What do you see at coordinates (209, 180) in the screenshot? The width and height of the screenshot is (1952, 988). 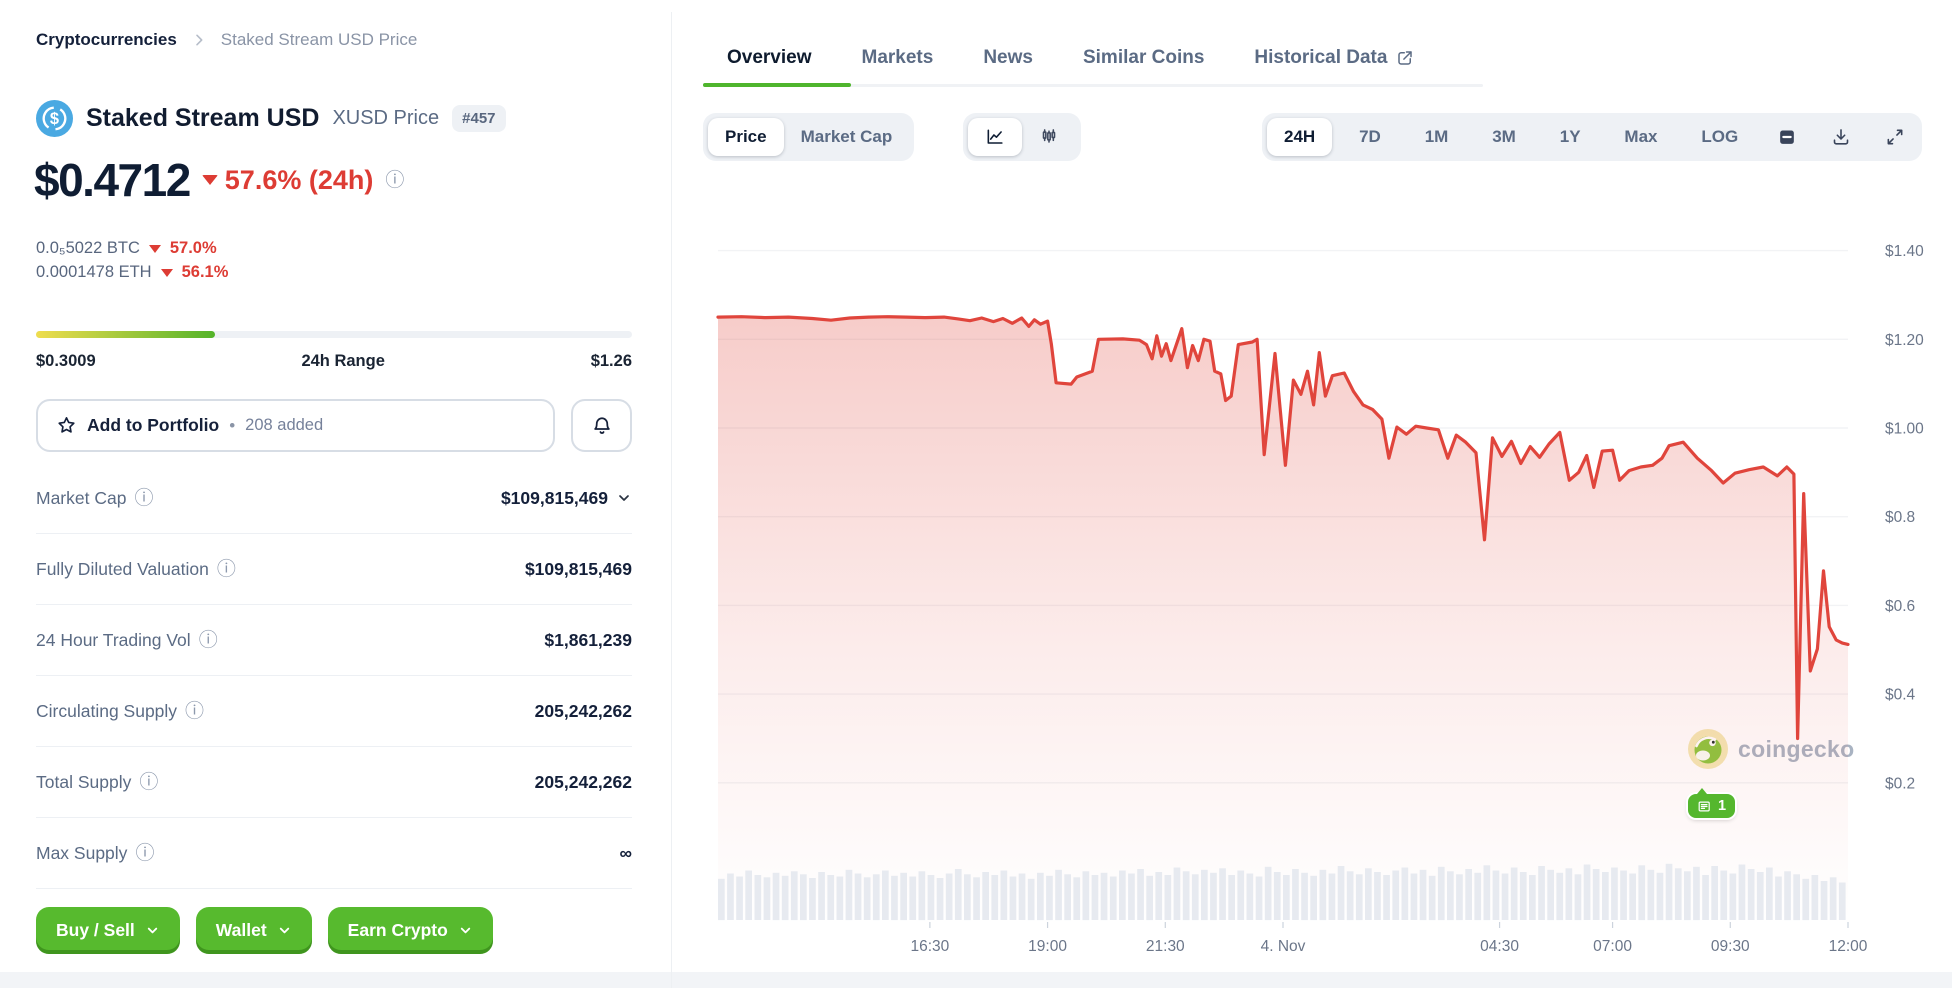 I see `down-triangle-icon` at bounding box center [209, 180].